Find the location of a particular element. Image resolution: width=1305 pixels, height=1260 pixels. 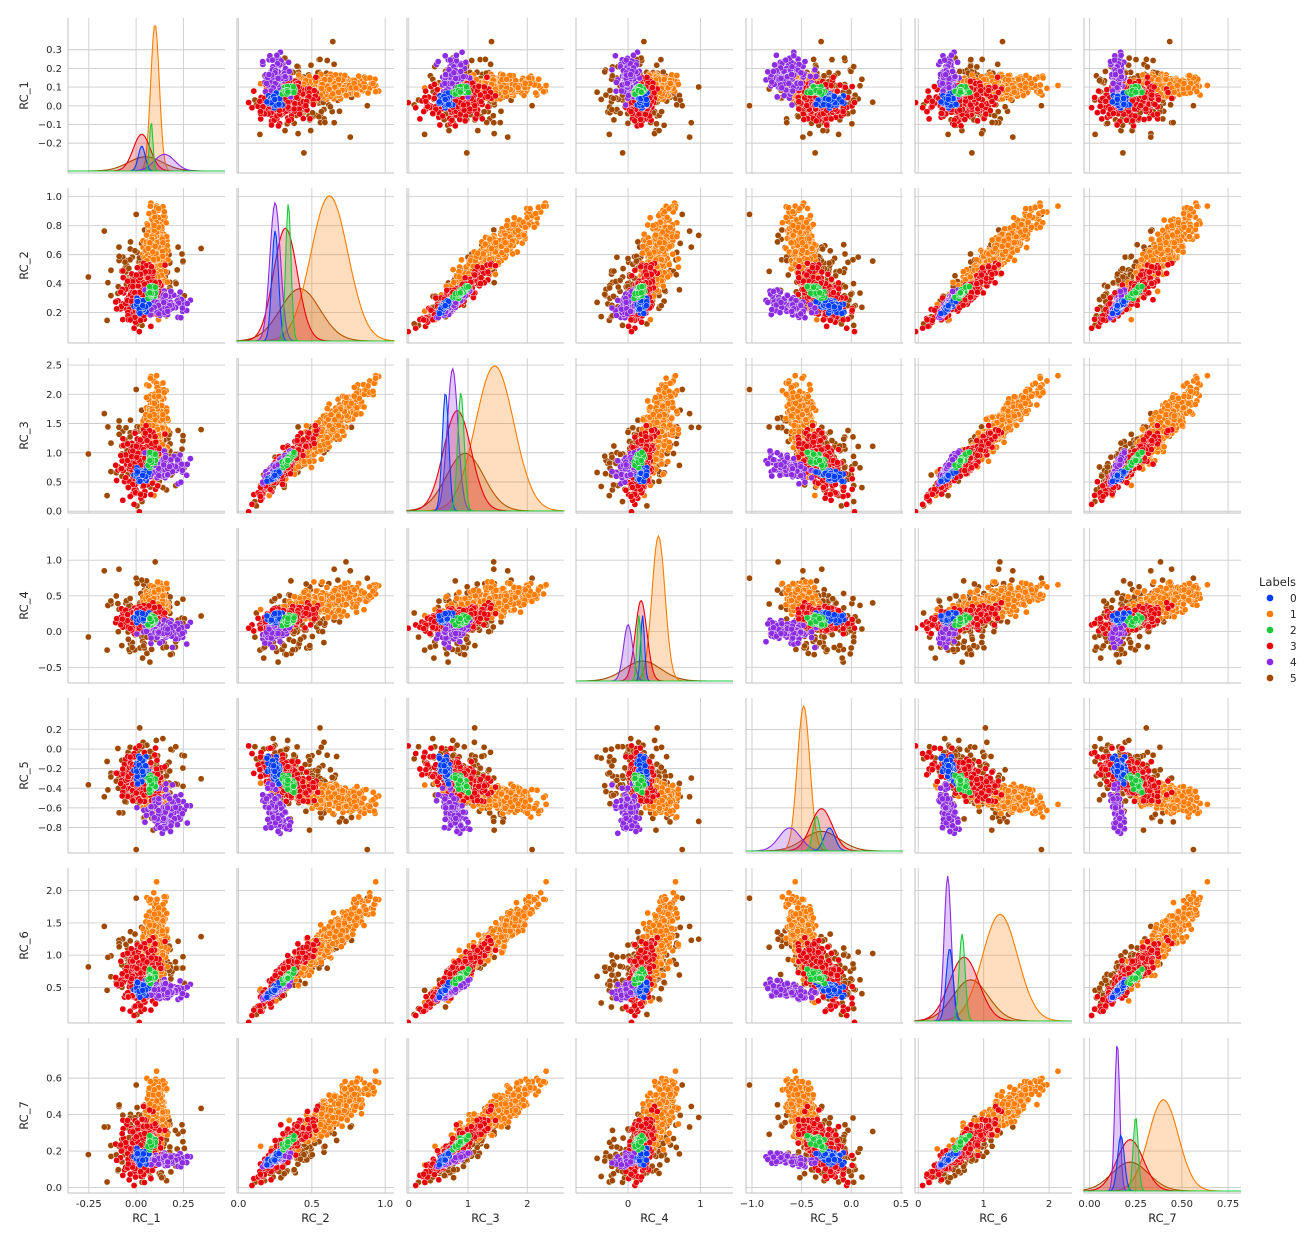

cell-grid-r6-c6 is located at coordinates (993, 946).